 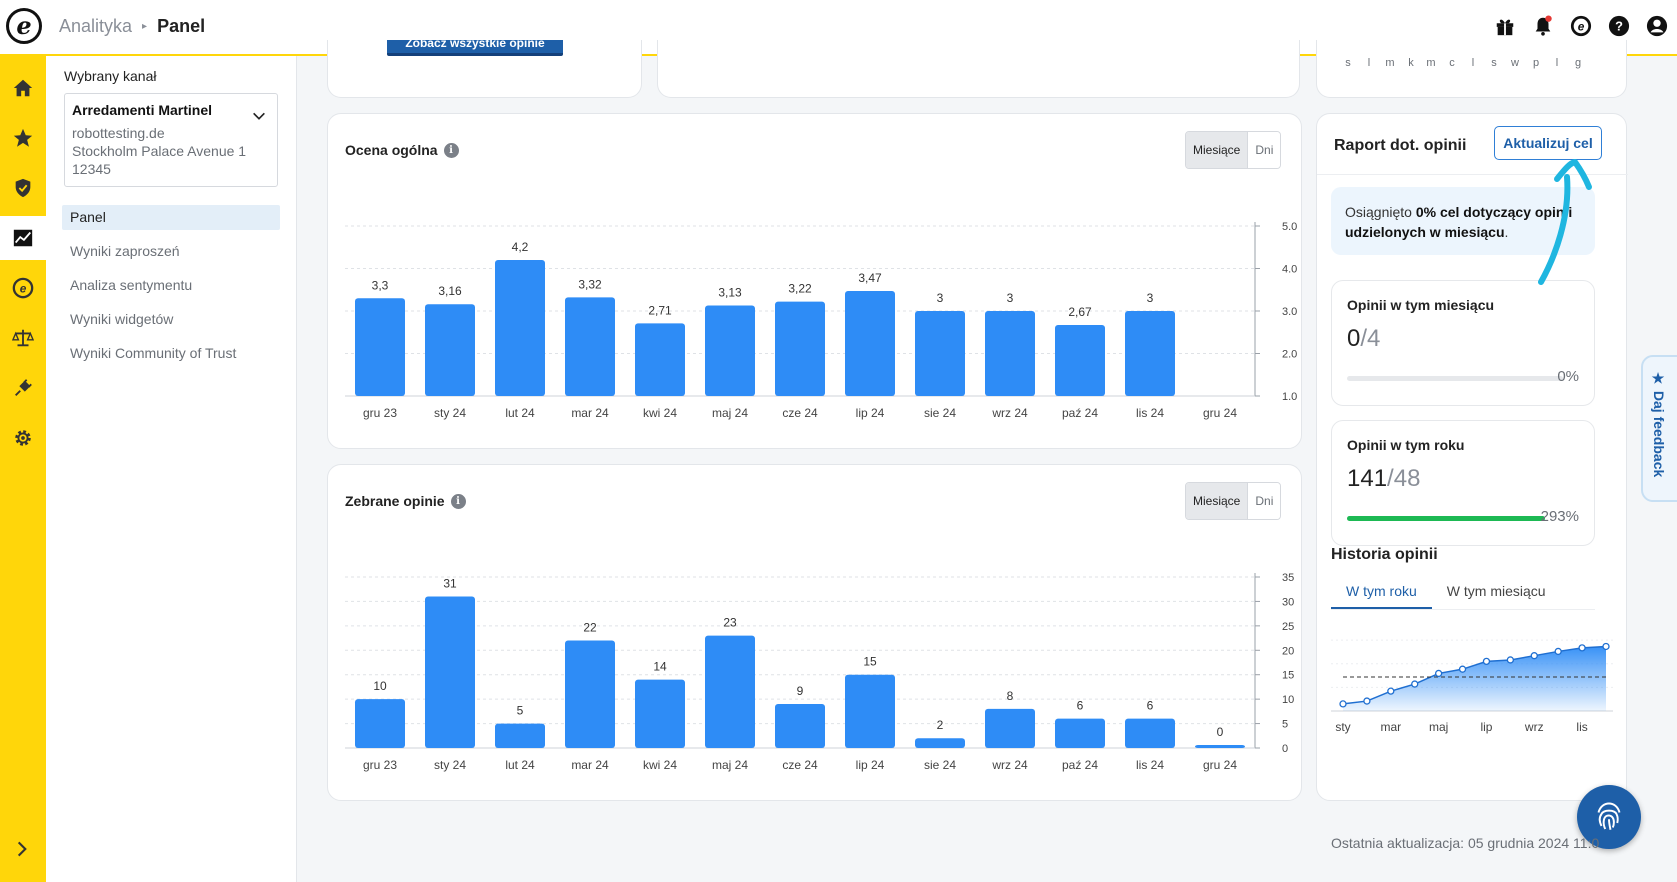 What do you see at coordinates (1446, 518) in the screenshot?
I see `year-progress-fill` at bounding box center [1446, 518].